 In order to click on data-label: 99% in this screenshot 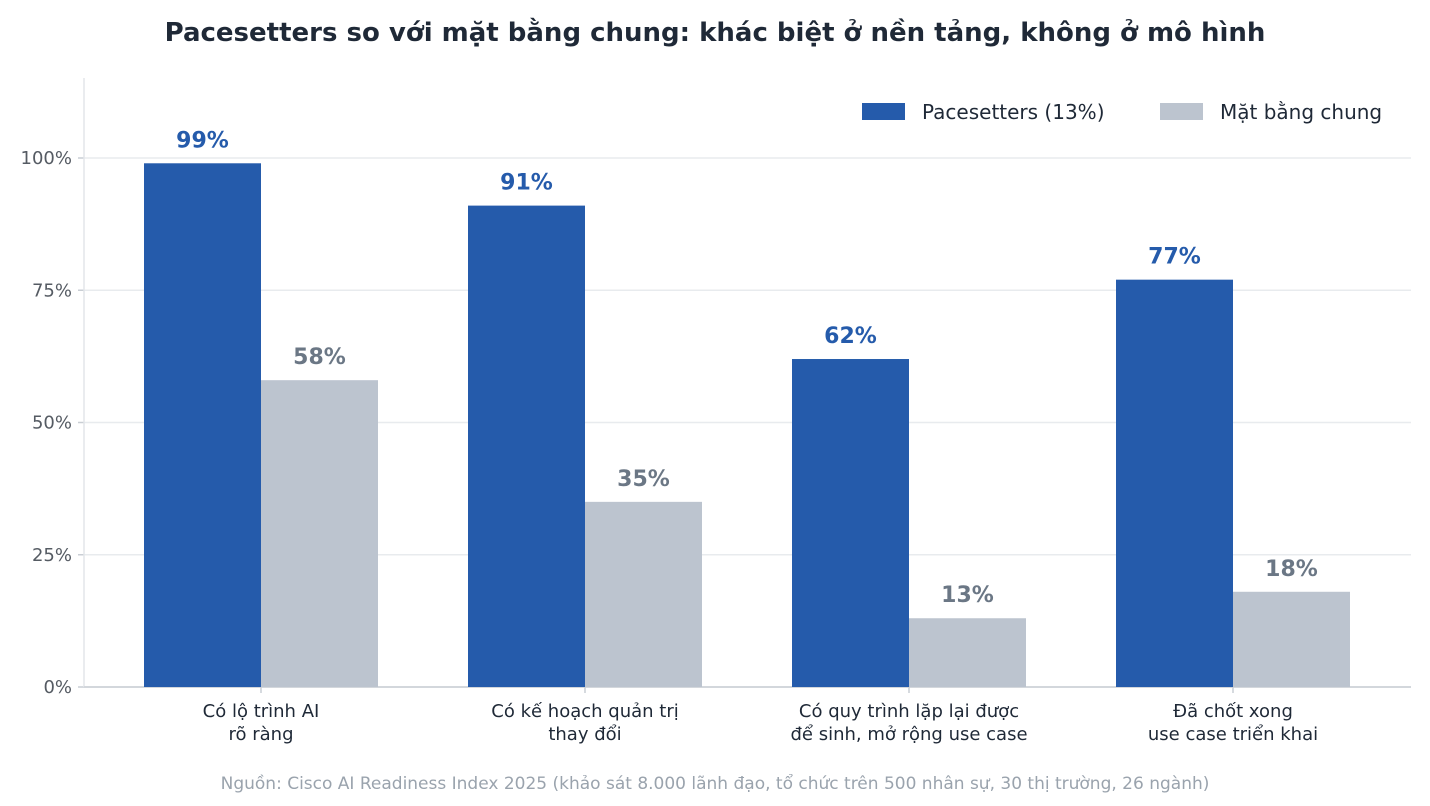, I will do `click(202, 140)`.